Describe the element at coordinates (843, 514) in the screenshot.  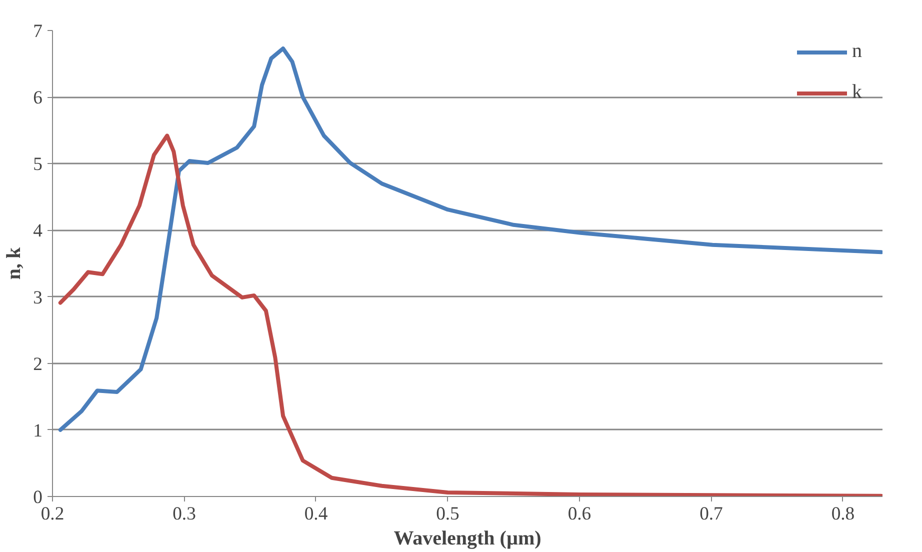
I see `x-tick-label: 0.8` at that location.